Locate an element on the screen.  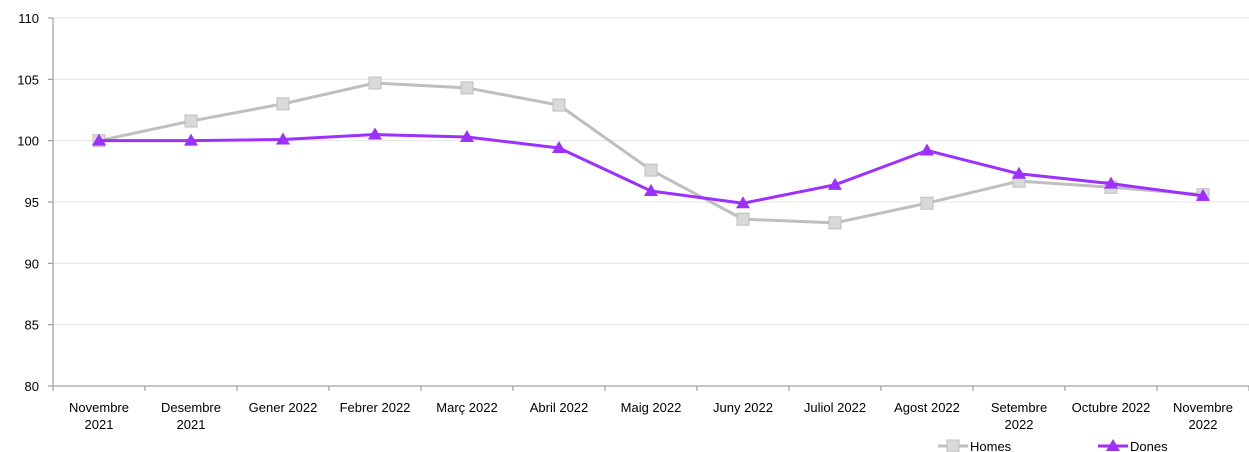
x-tick-label: Maig 2022 is located at coordinates (651, 407).